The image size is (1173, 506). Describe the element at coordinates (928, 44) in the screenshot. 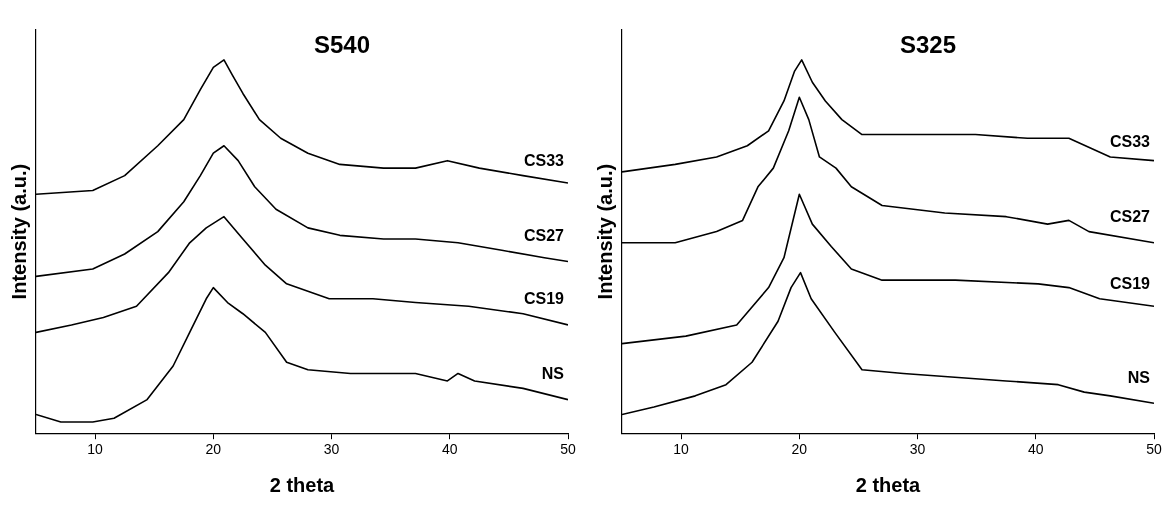

I see `chart-title: S325` at that location.